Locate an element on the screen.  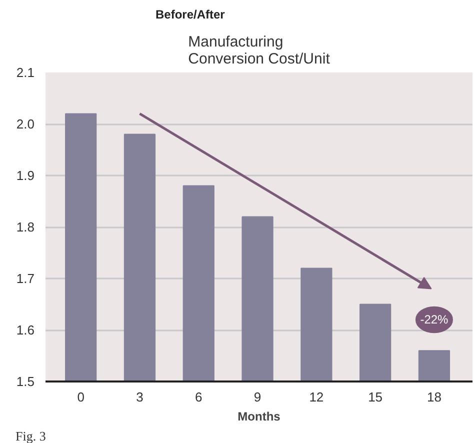
y-tick-label: 1.9 is located at coordinates (25, 175).